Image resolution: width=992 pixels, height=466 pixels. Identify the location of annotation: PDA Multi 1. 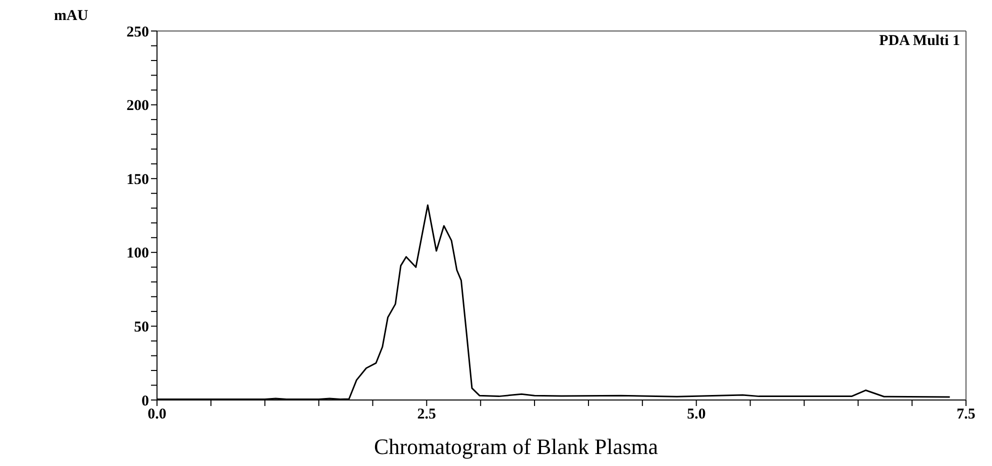
(919, 41).